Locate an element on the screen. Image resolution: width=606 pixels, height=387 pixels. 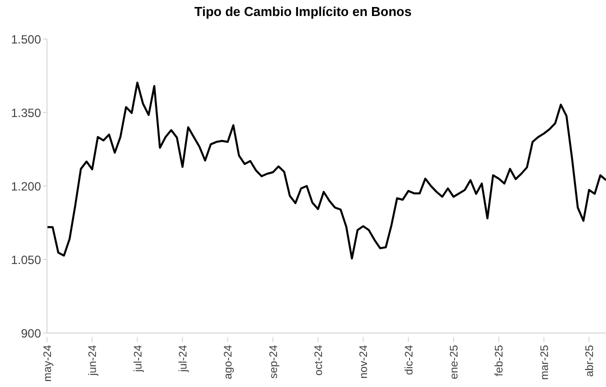
x-tick-label: mar-25 is located at coordinates (544, 362).